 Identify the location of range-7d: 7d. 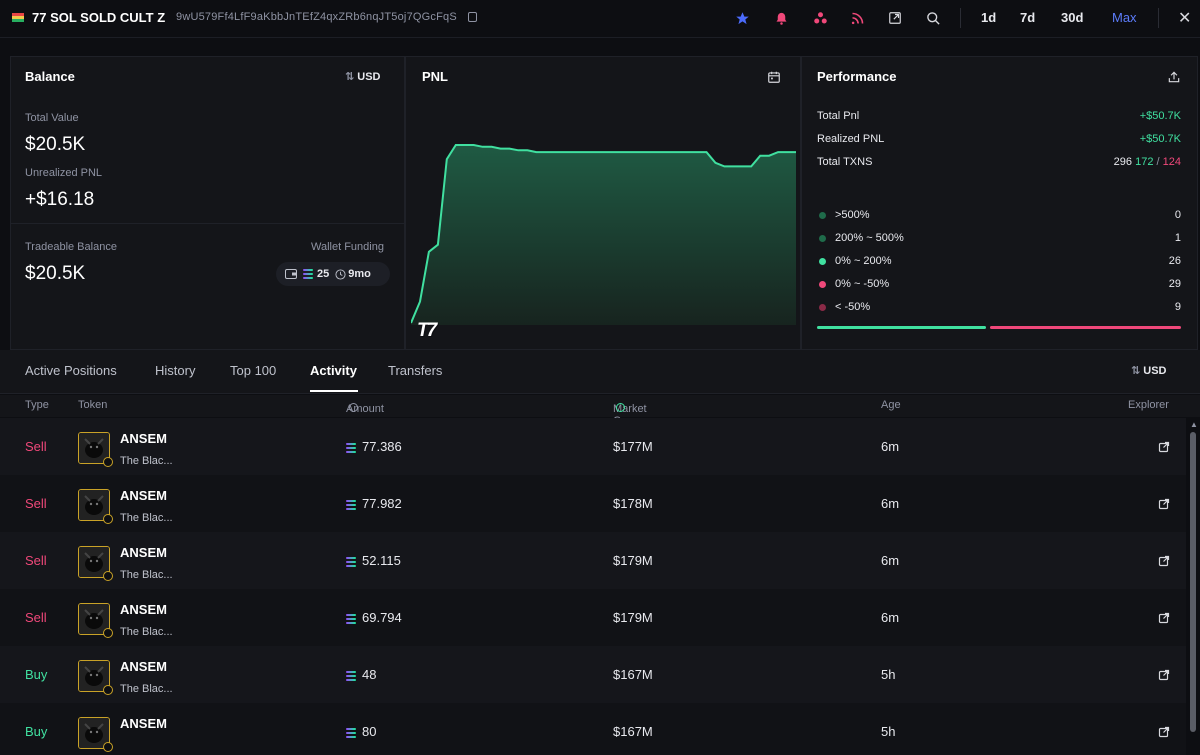
(1028, 17).